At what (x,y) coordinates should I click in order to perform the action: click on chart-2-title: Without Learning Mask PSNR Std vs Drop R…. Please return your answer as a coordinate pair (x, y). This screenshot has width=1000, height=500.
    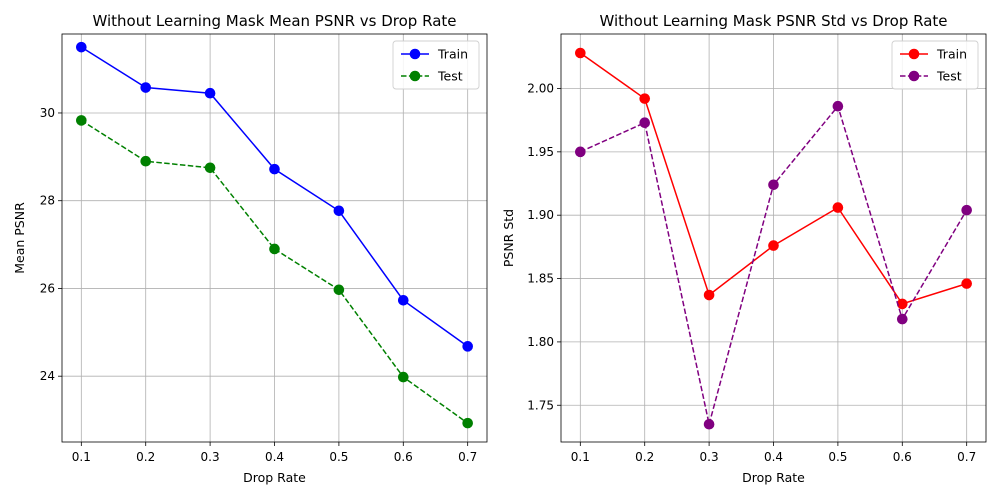
    Looking at the image, I should click on (773, 21).